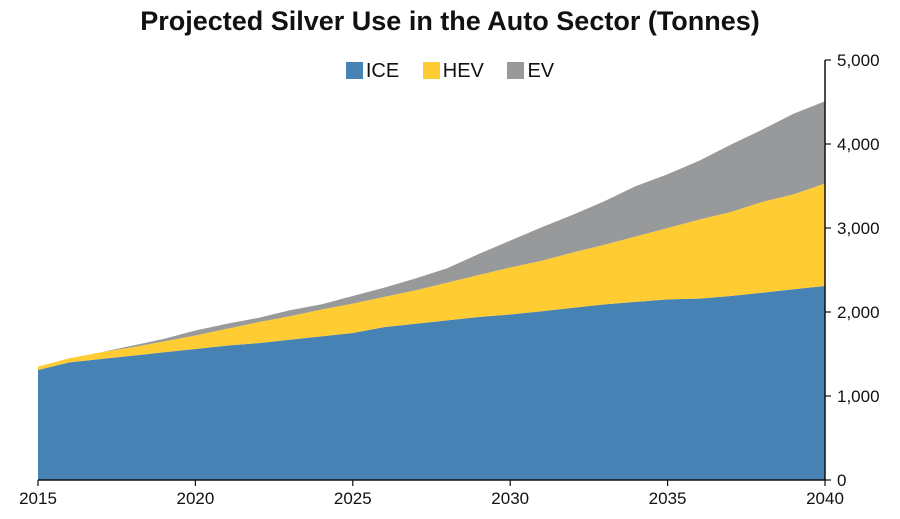 This screenshot has height=519, width=900. I want to click on y-tick-label-0: 0, so click(841, 480).